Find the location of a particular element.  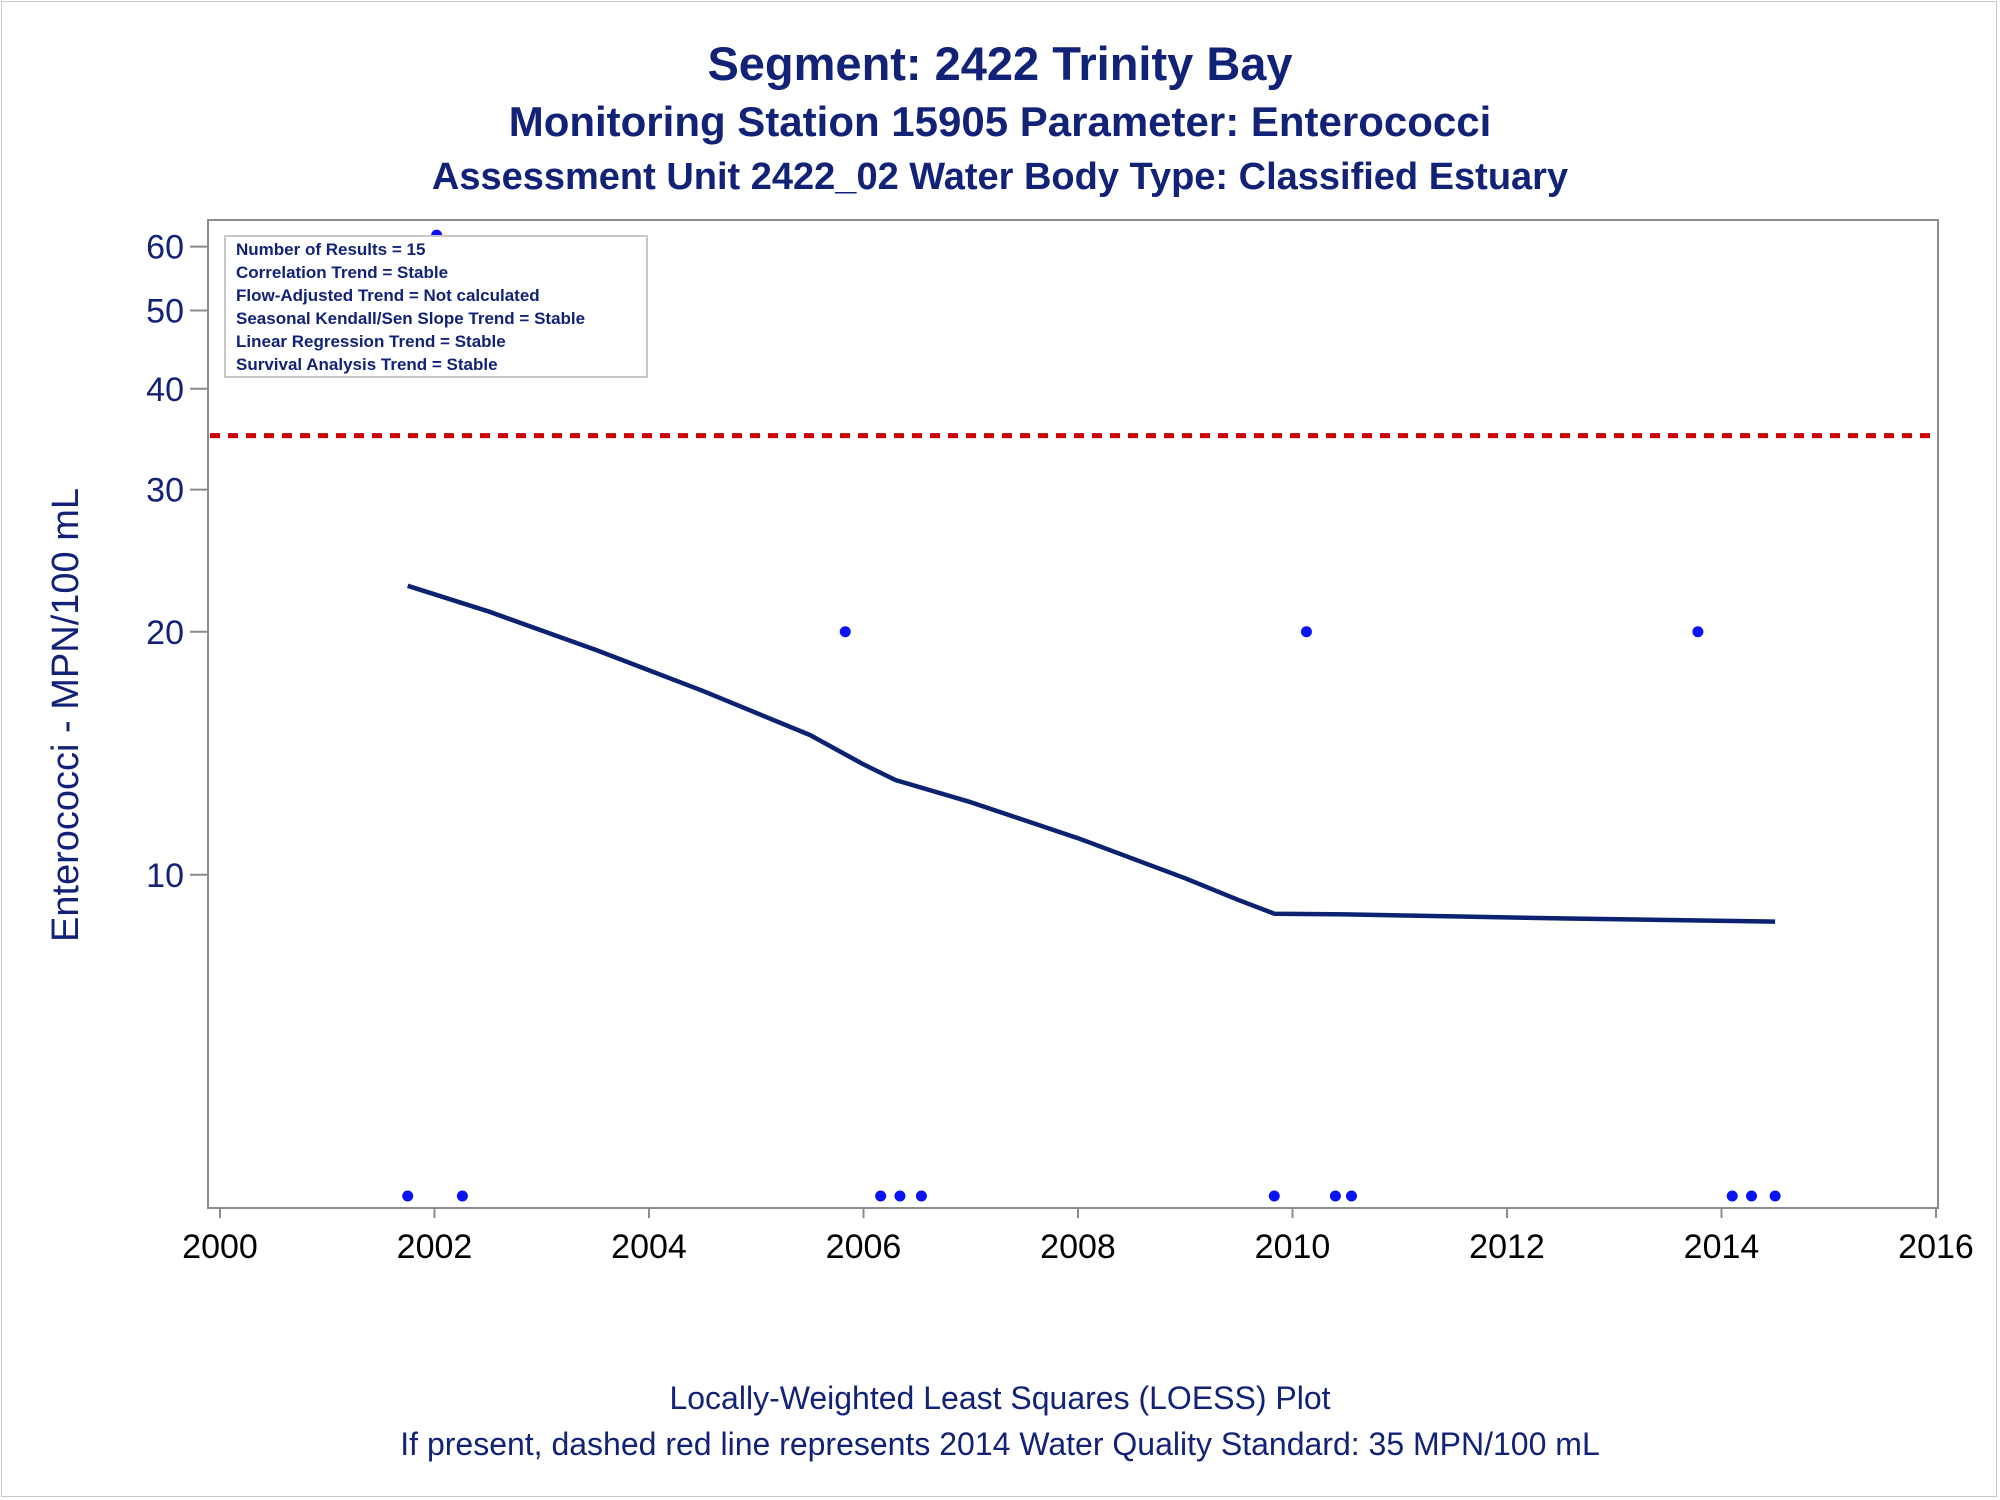

x-tick-label-2002: 2002 is located at coordinates (435, 1247).